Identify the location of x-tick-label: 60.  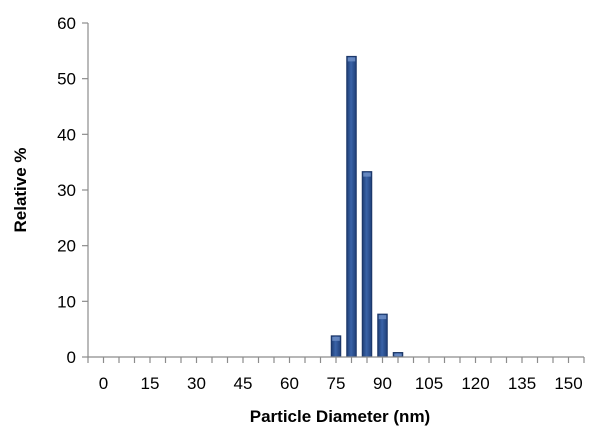
(289, 383).